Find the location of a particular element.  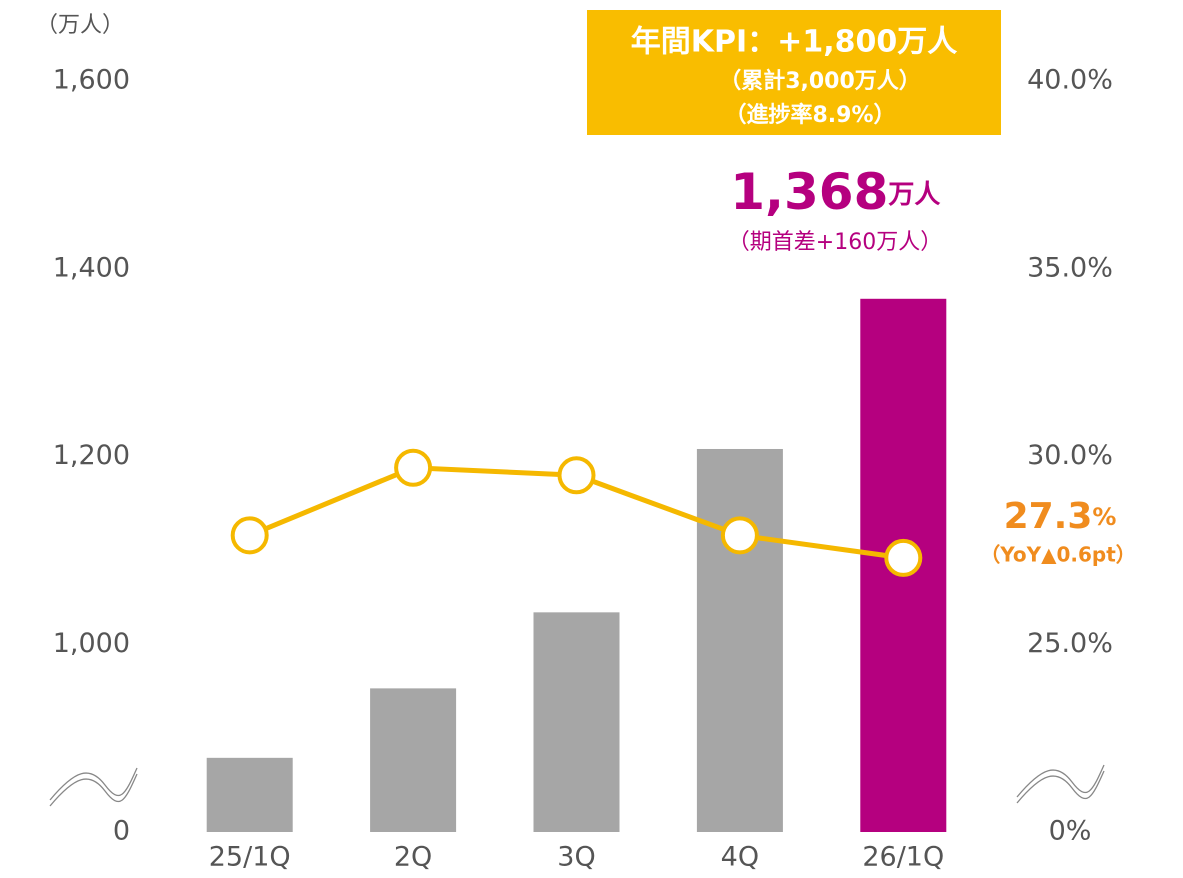

x-tick-label: 3Q is located at coordinates (576, 857).